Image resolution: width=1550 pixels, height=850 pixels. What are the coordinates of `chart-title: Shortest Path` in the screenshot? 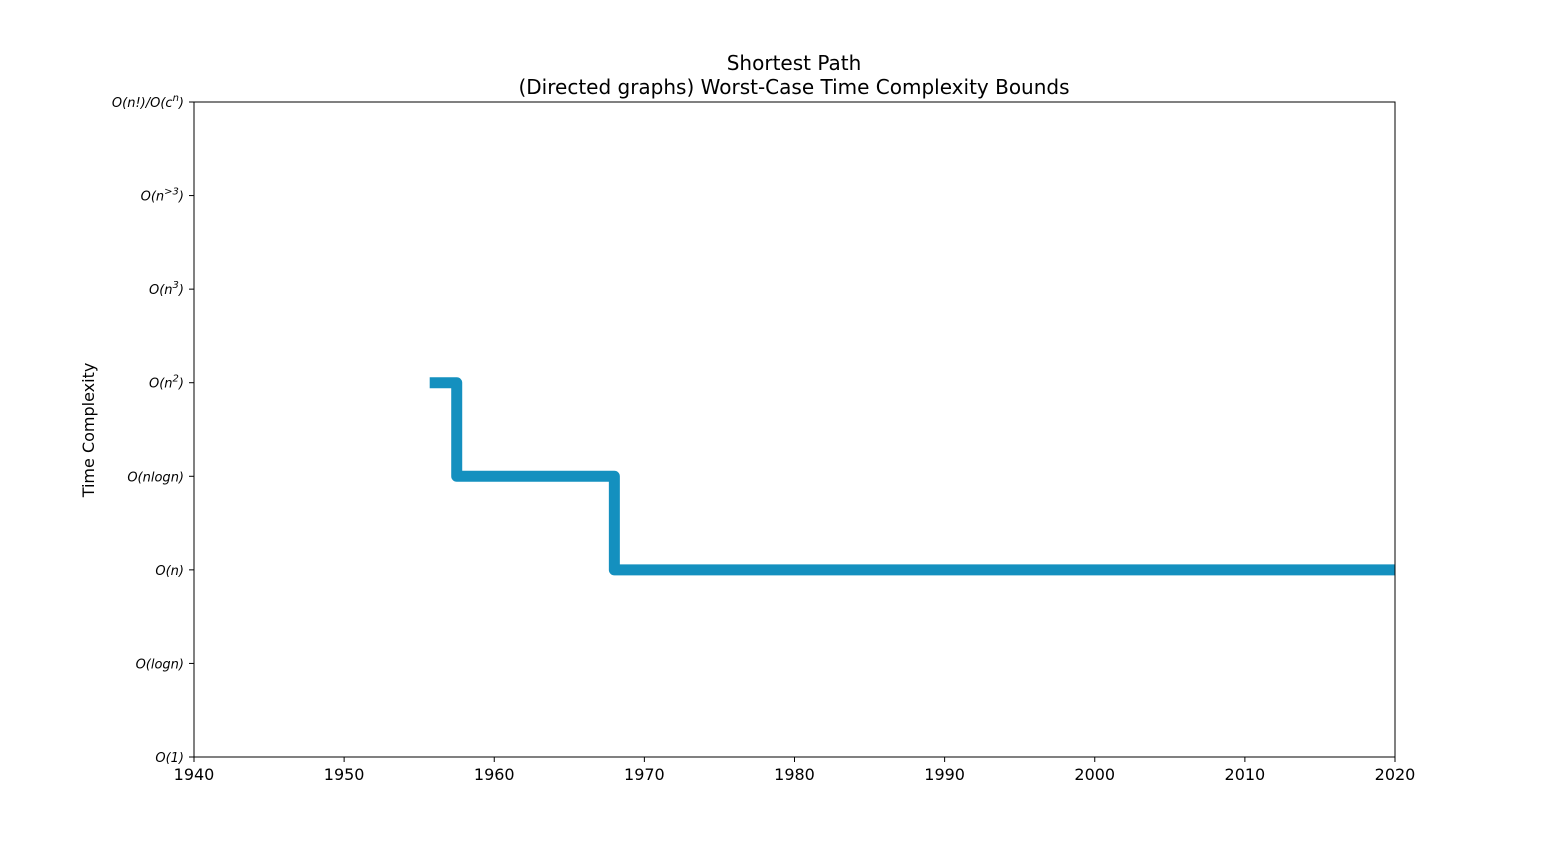 It's located at (794, 63).